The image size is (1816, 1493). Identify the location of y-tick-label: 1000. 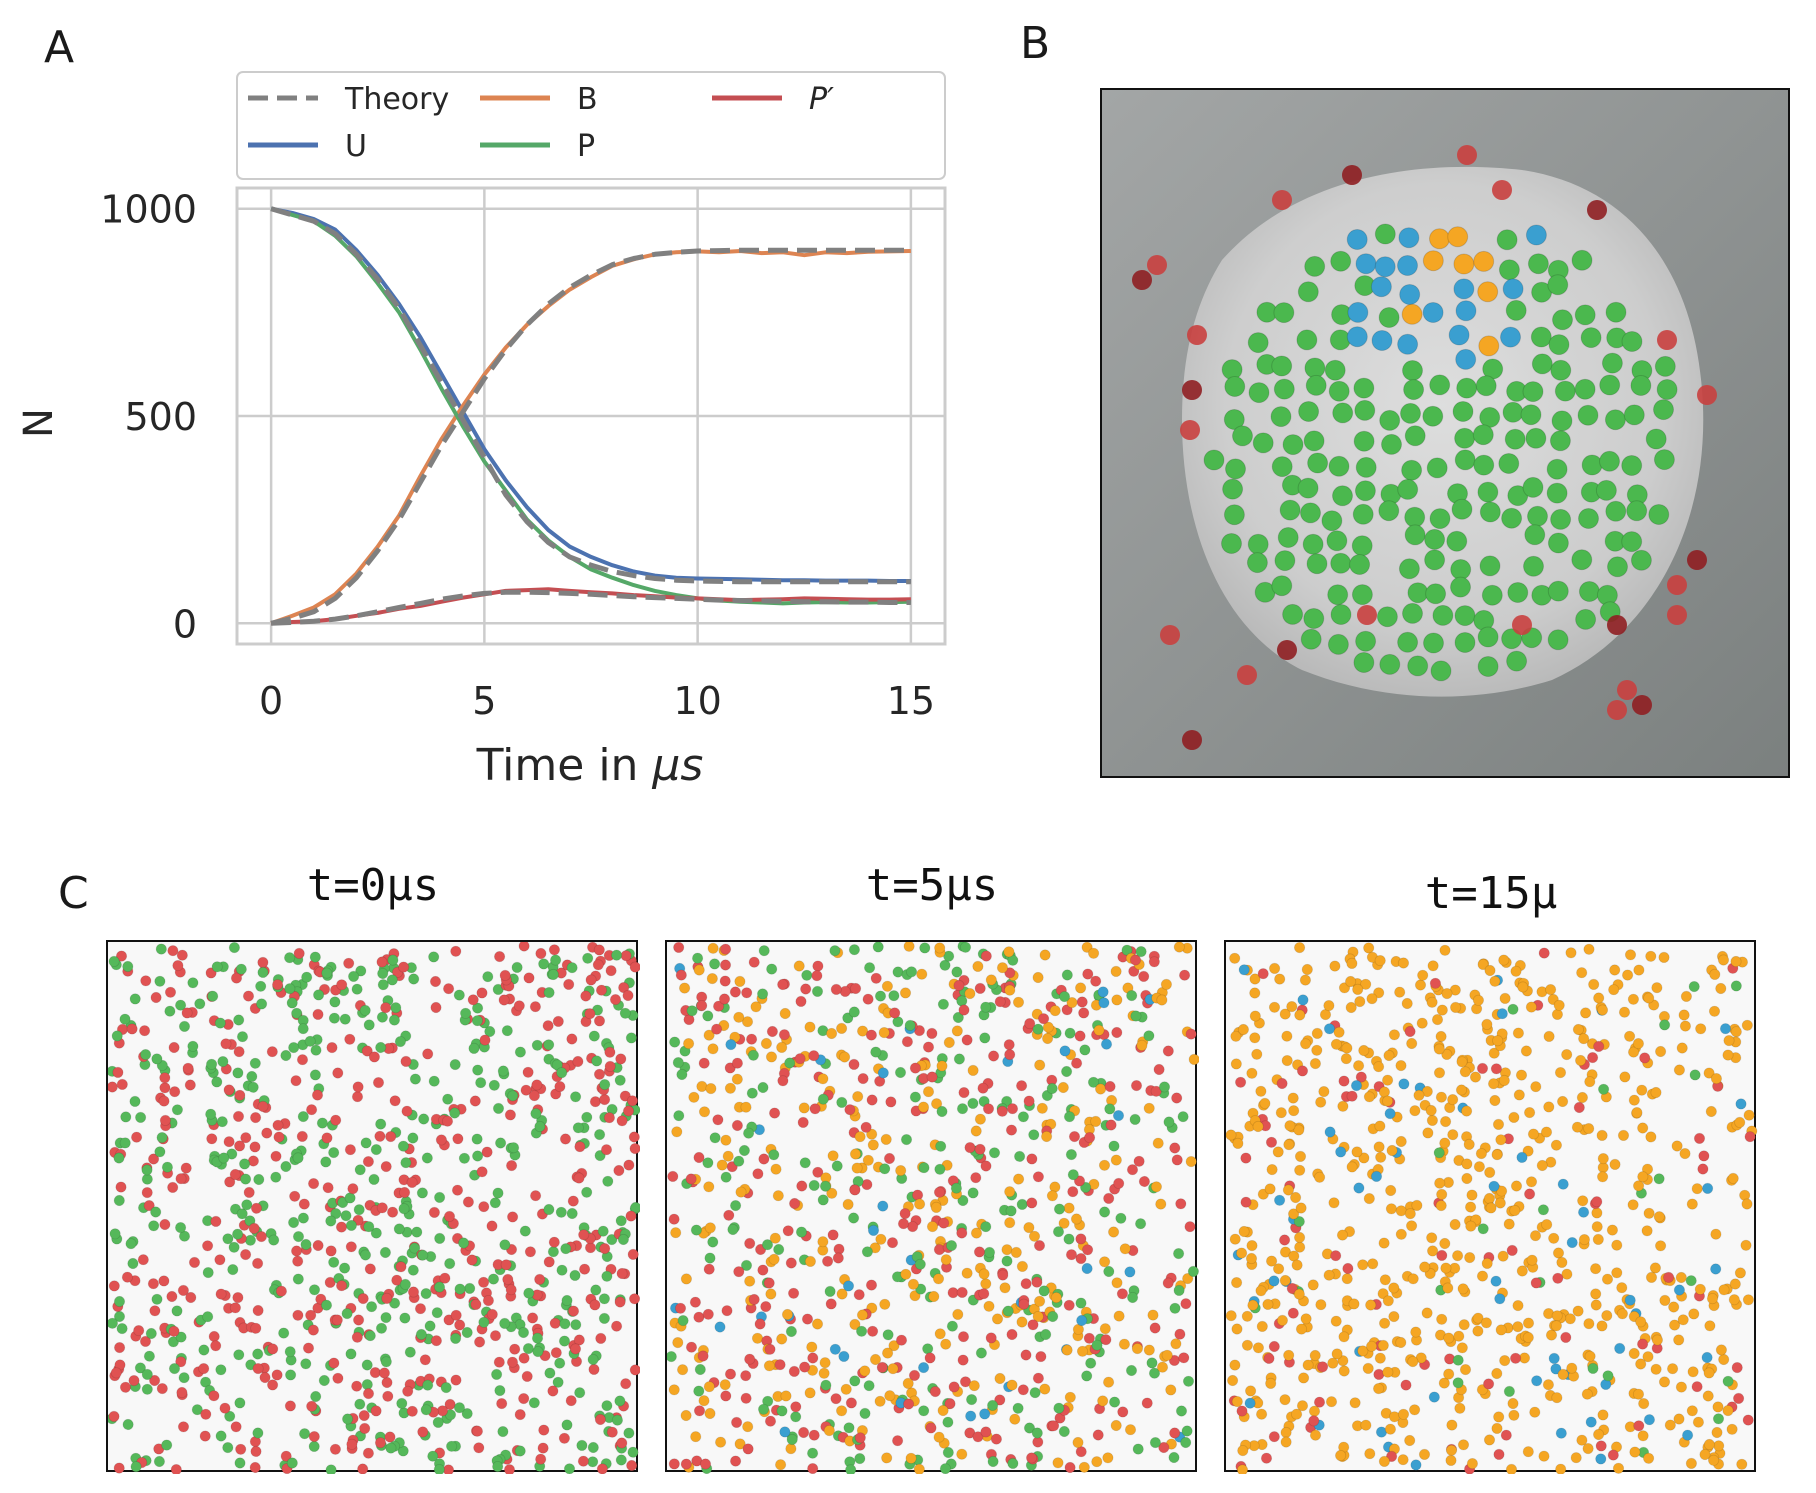
(148, 210).